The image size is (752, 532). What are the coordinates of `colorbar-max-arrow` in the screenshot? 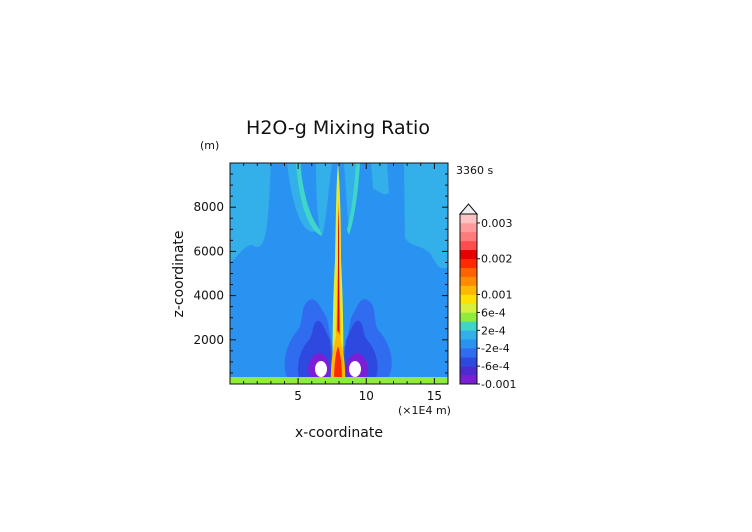 It's located at (468, 209).